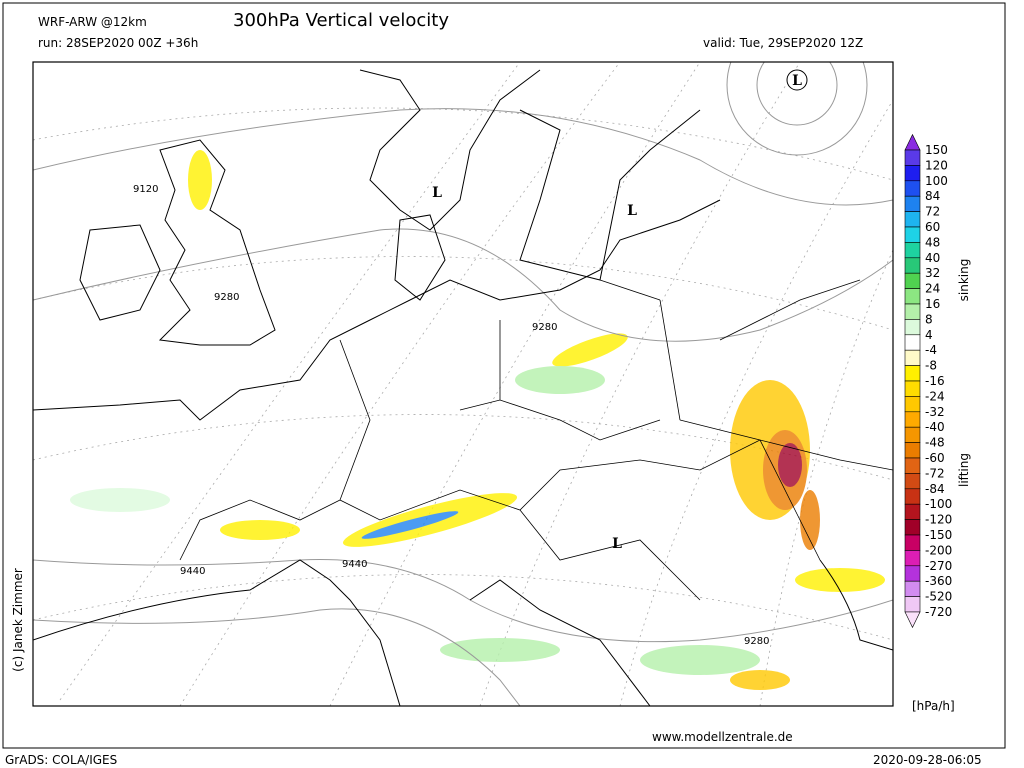 The width and height of the screenshot is (1024, 768). I want to click on colorbar-tick-label: -360, so click(938, 581).